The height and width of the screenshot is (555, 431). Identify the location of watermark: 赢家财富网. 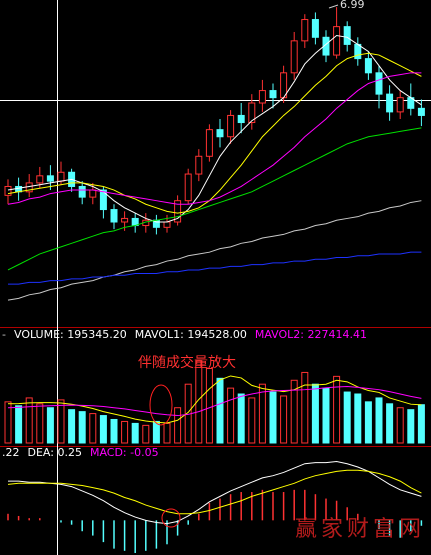
(360, 529).